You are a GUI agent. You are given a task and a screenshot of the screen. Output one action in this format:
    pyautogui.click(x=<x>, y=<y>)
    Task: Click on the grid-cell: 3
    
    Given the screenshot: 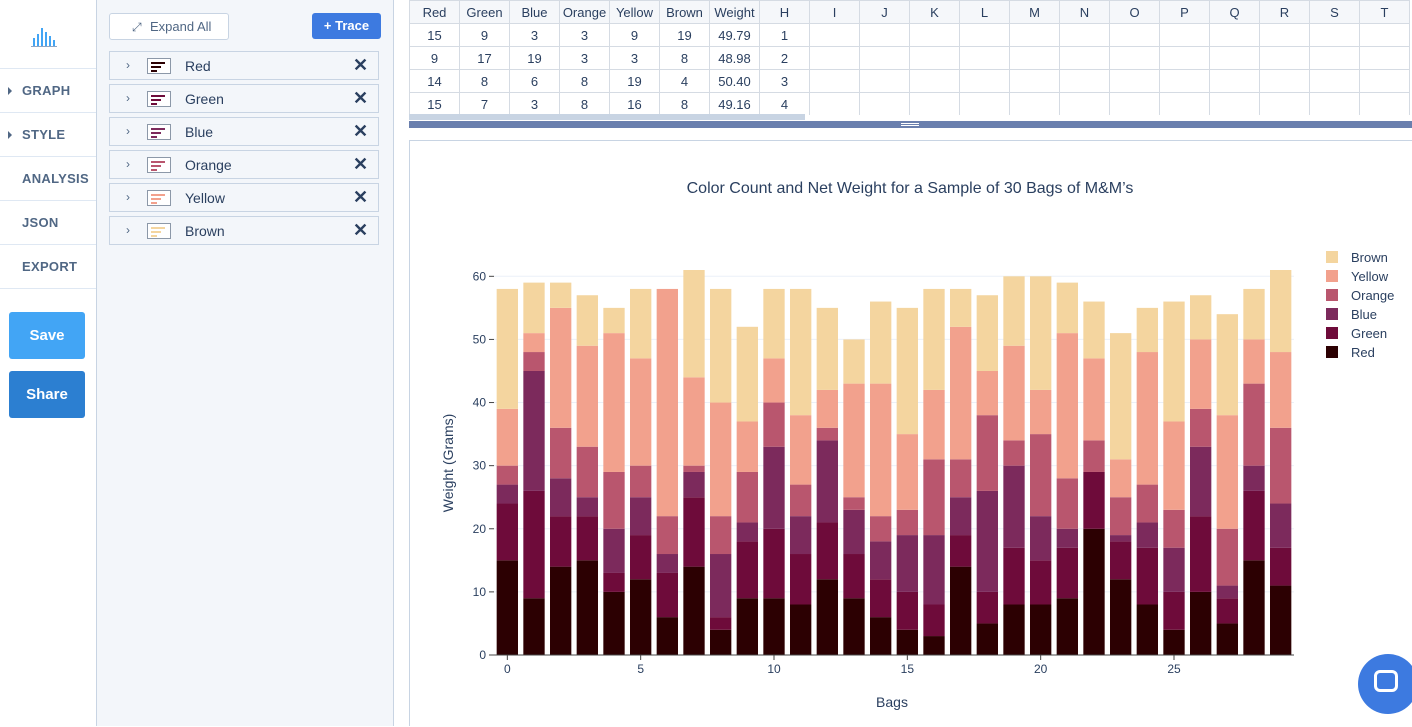 What is the action you would take?
    pyautogui.click(x=634, y=58)
    